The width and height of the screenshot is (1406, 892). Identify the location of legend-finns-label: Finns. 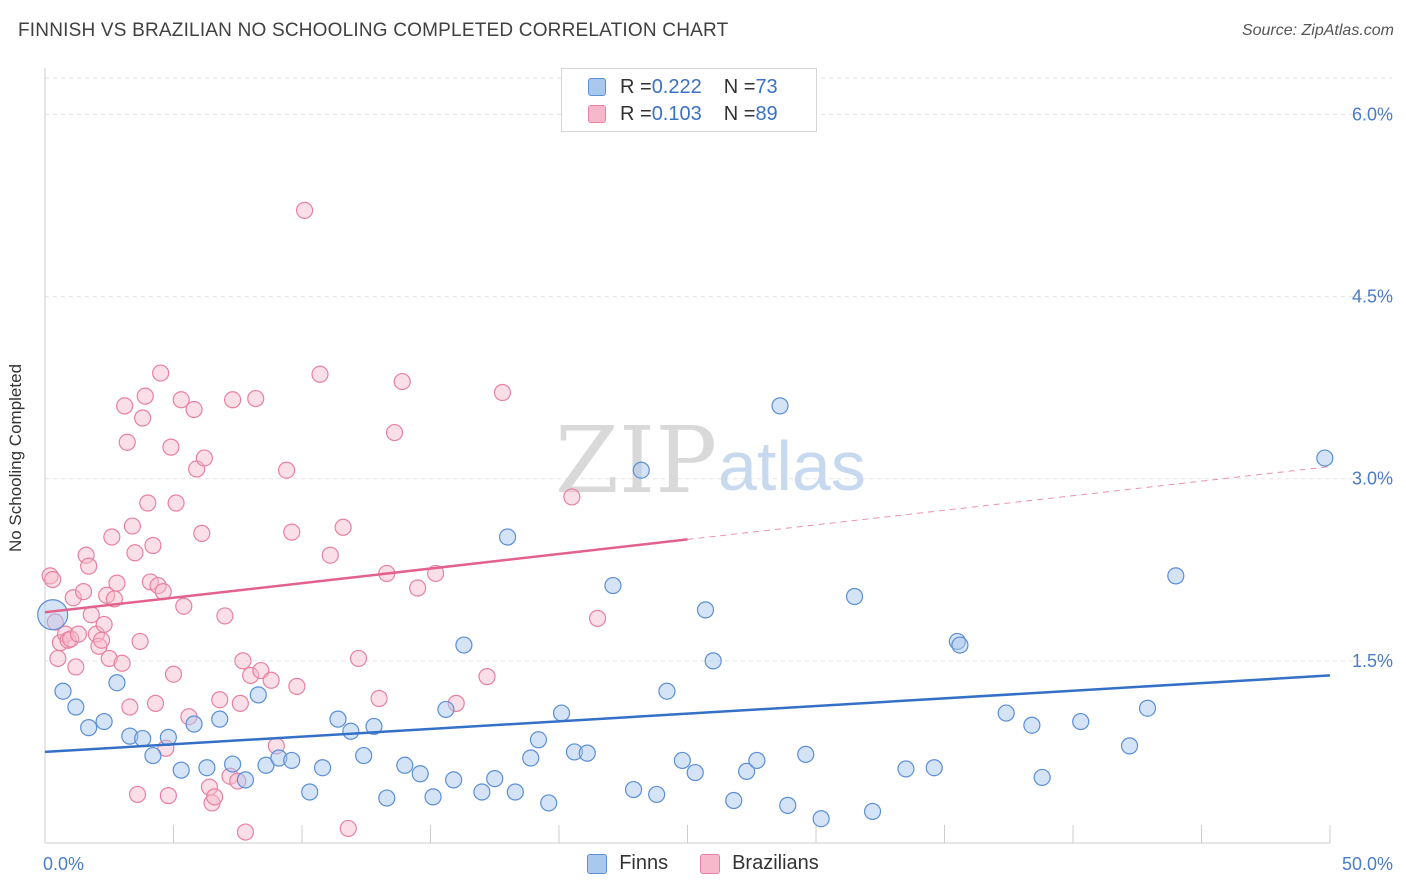
(644, 863).